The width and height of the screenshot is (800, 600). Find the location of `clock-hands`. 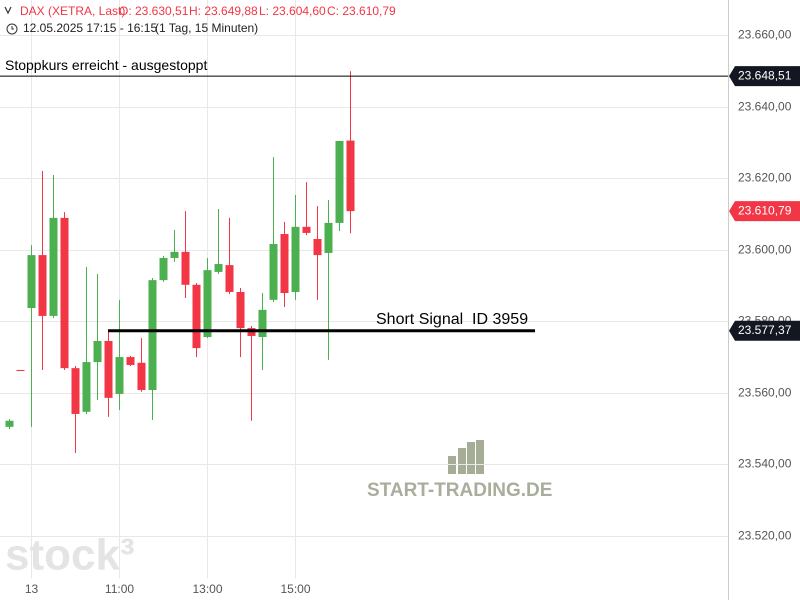

clock-hands is located at coordinates (12, 28).